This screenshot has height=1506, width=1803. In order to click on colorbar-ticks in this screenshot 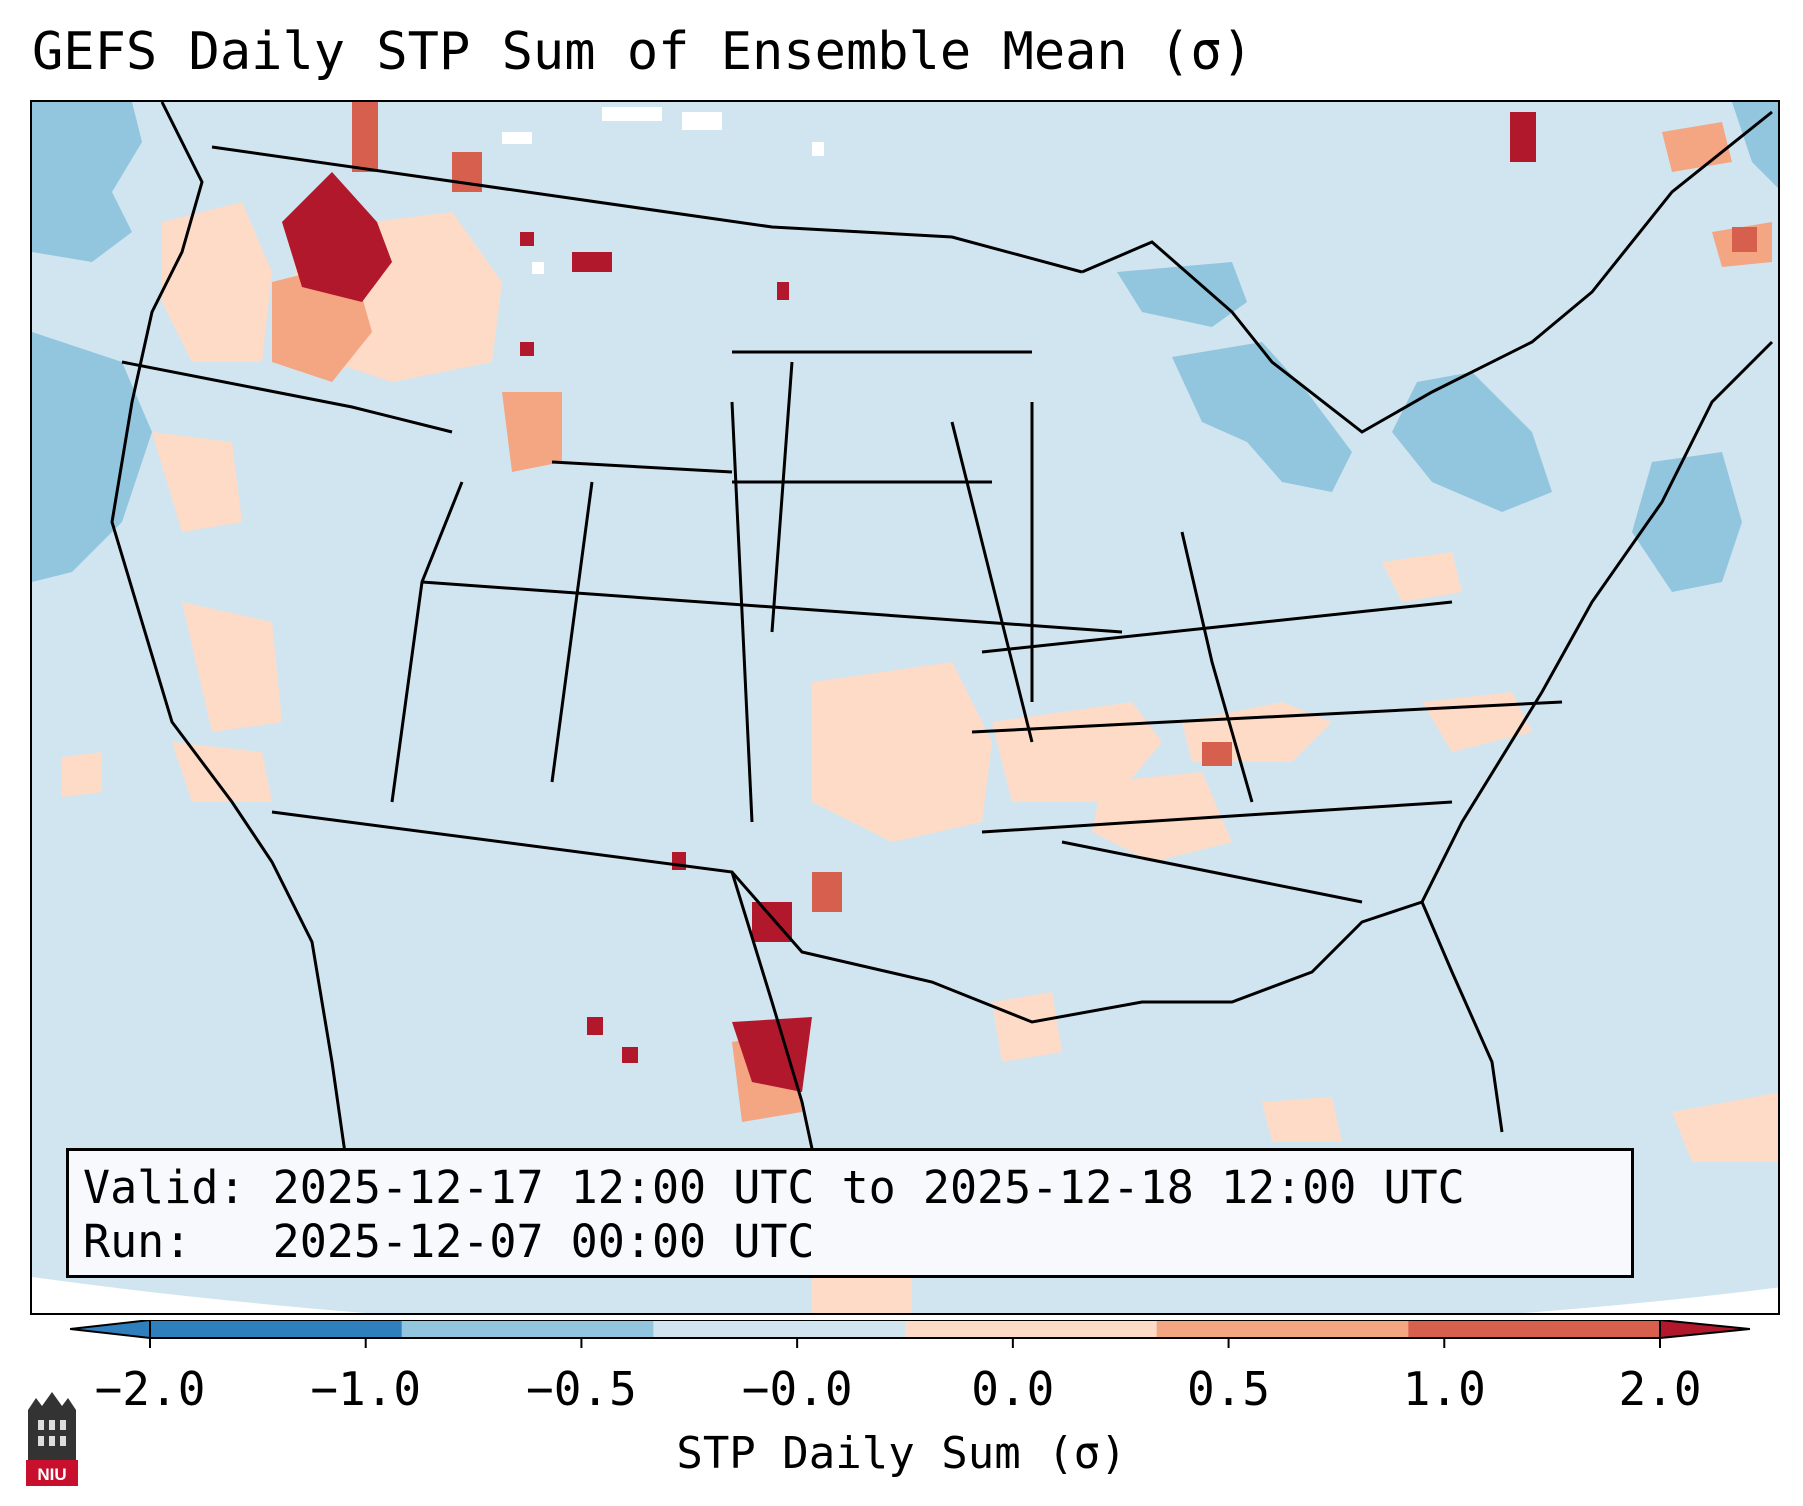, I will do `click(905, 1343)`.